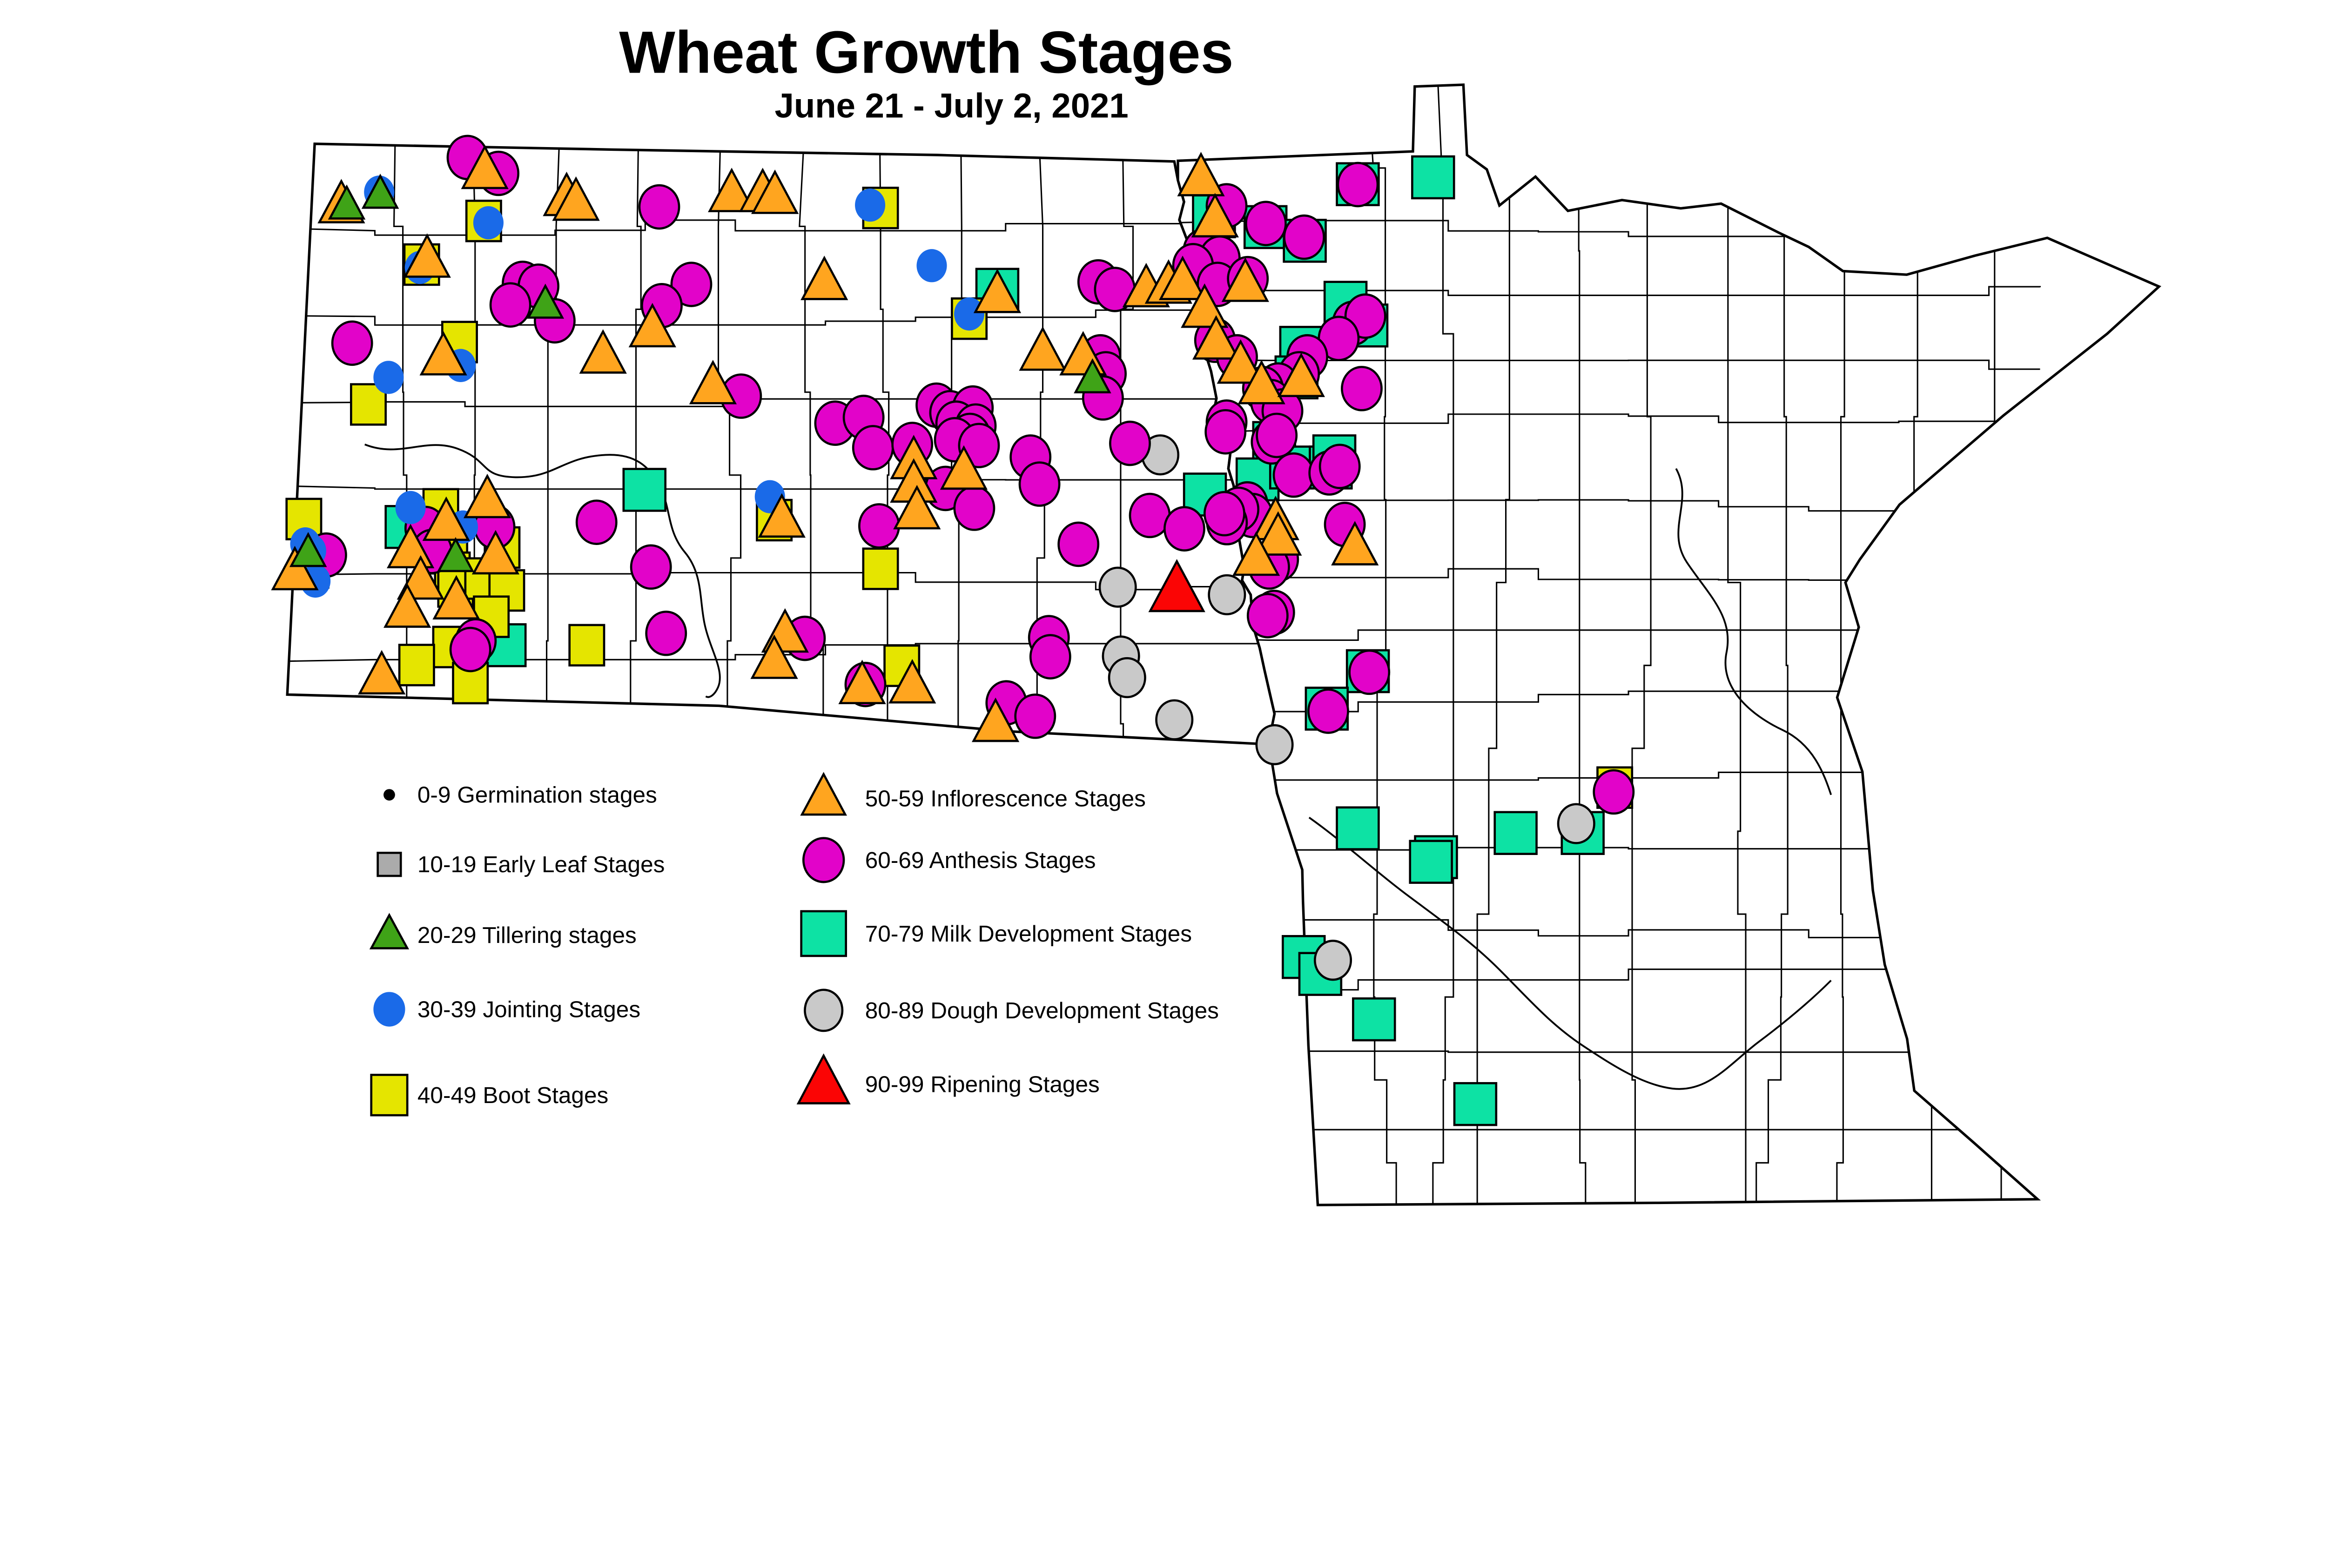  I want to click on legend-milk-label: 70-79 Milk Development Stages, so click(1028, 934).